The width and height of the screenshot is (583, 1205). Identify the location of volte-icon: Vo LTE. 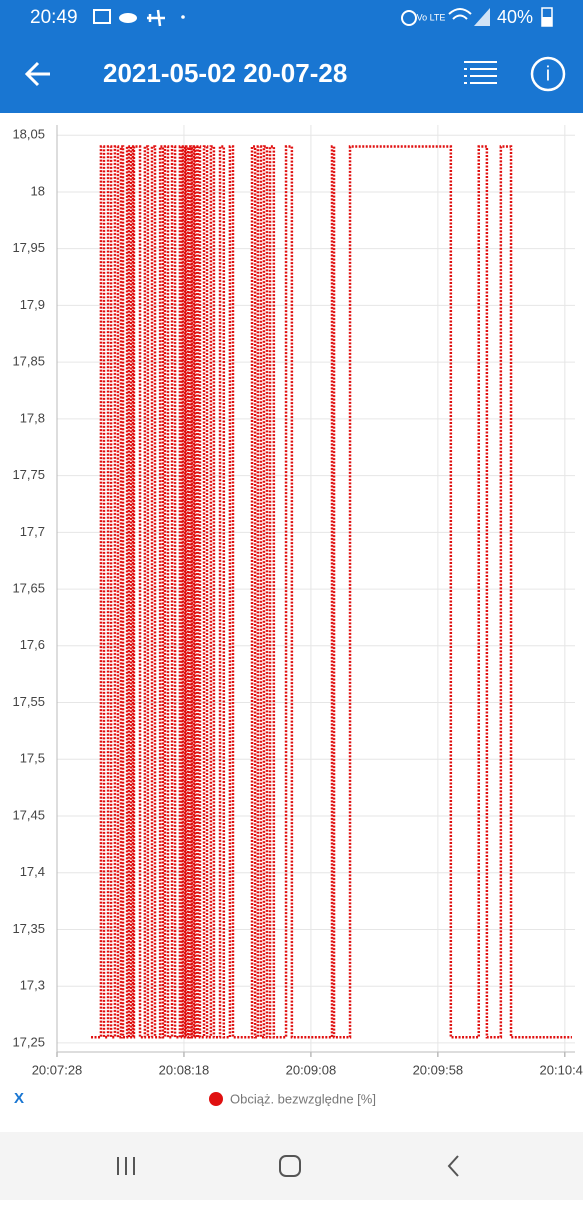
(431, 17).